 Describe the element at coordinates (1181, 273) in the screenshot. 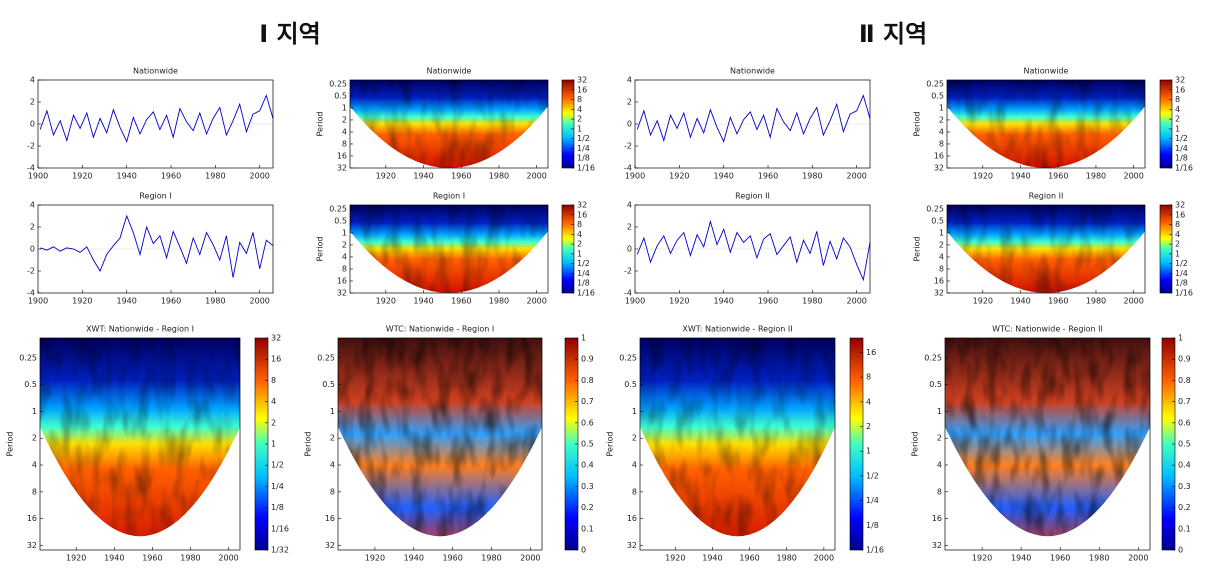

I see `colorbar-tick-label: 1/4` at that location.